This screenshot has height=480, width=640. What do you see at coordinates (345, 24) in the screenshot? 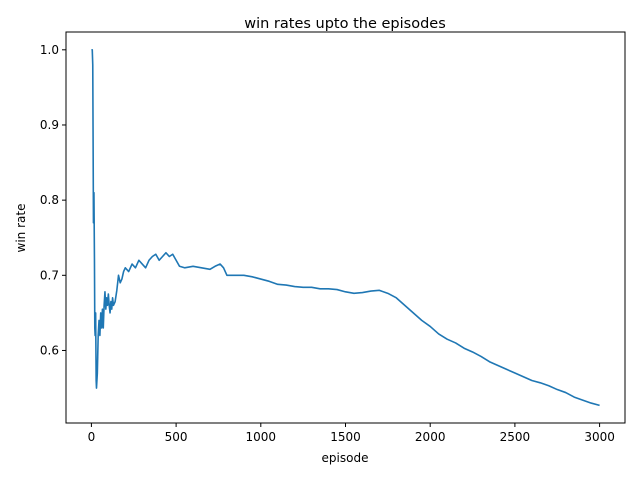
I see `chart-title: win rates upto the episodes` at bounding box center [345, 24].